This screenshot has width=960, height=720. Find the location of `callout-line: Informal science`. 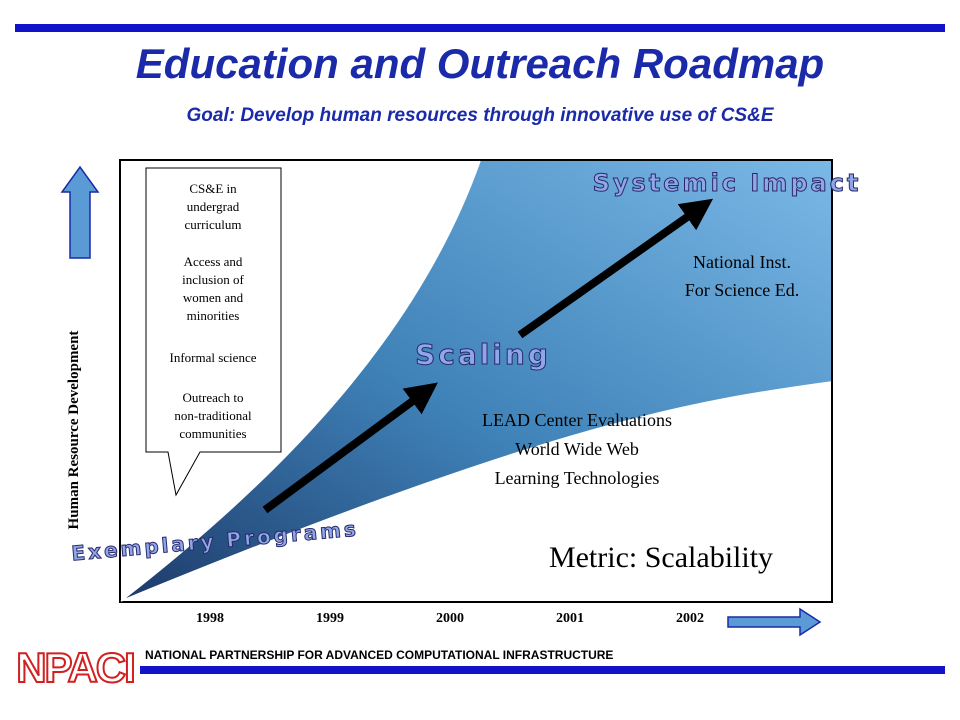

callout-line: Informal science is located at coordinates (213, 357).